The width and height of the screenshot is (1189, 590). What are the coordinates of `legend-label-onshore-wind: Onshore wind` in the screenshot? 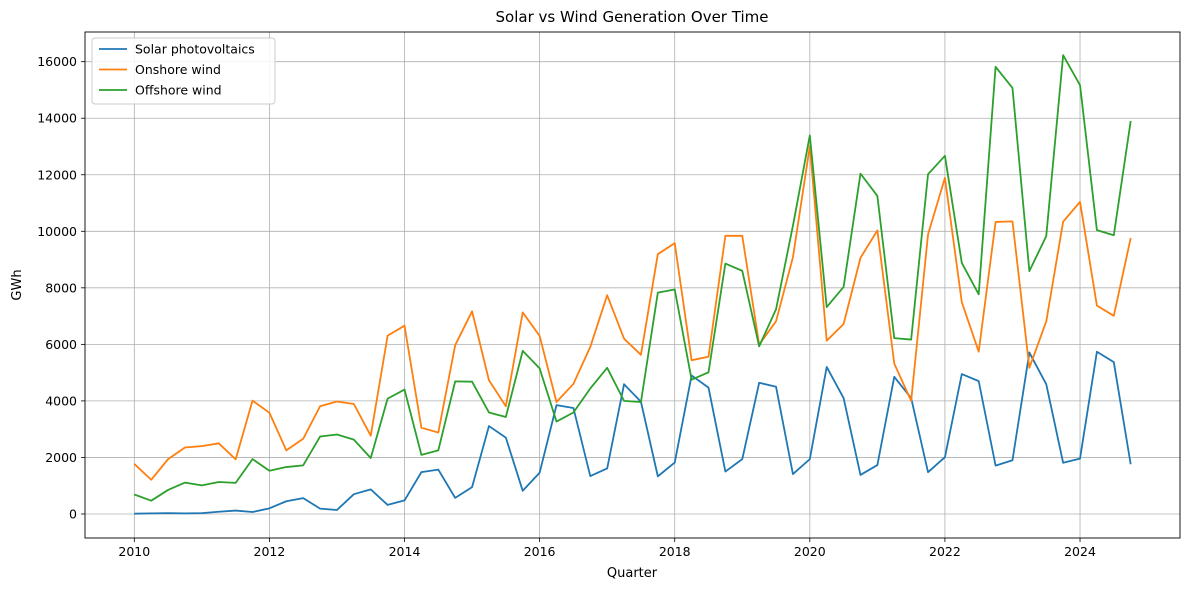 It's located at (178, 69).